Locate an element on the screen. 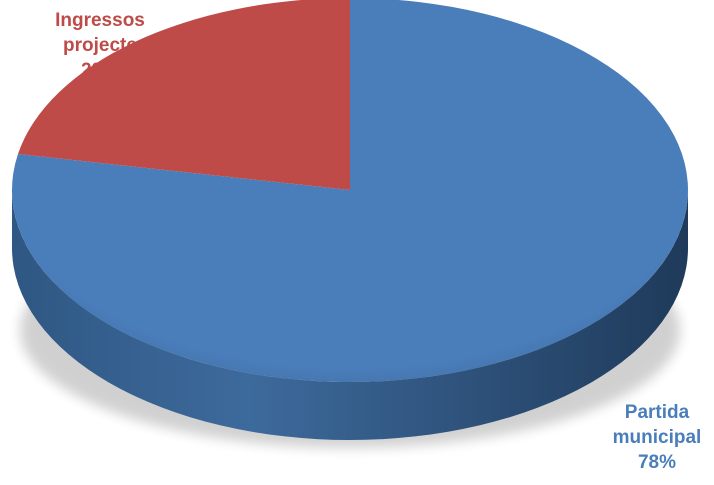 This screenshot has height=485, width=714. label-name-line-1: Ingressos is located at coordinates (100, 20).